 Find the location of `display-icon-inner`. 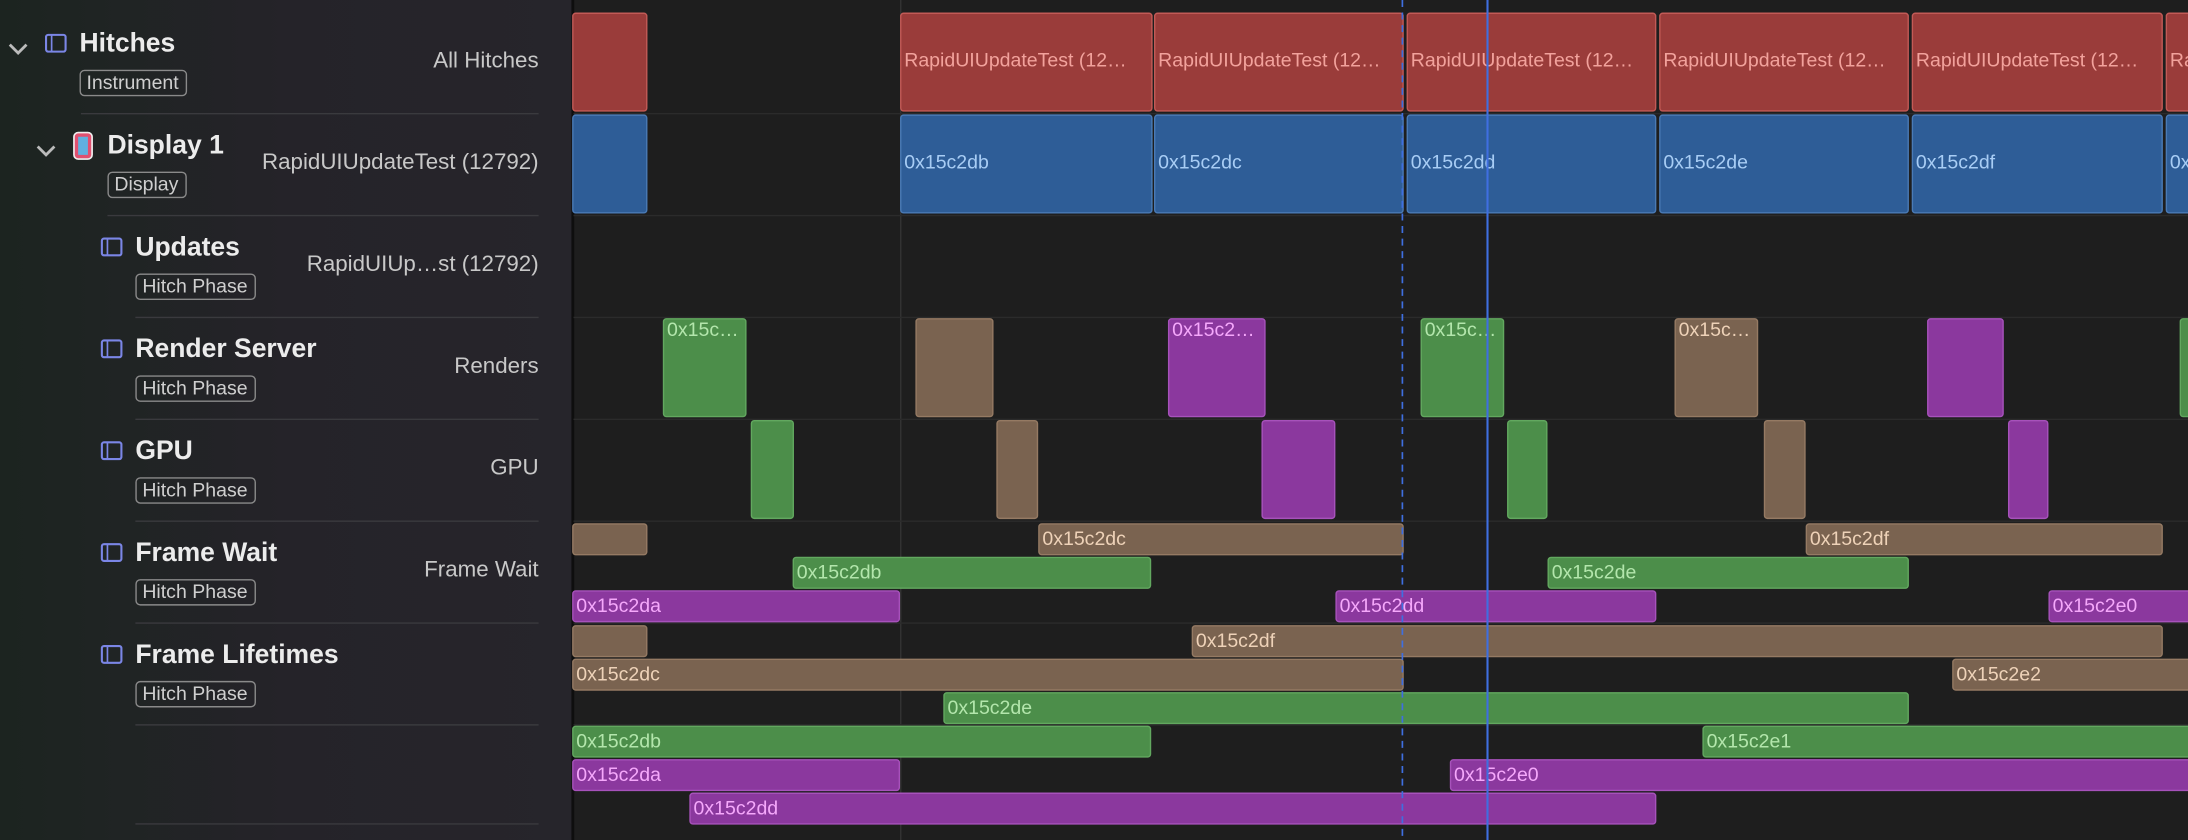

display-icon-inner is located at coordinates (83, 145).